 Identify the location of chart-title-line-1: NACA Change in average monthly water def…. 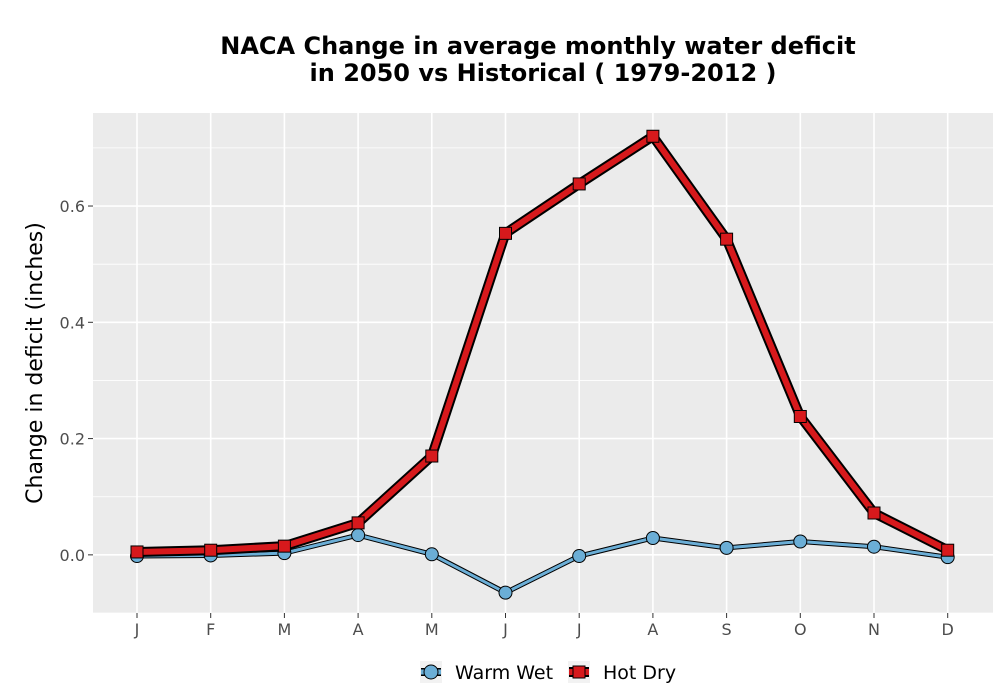
(537, 46).